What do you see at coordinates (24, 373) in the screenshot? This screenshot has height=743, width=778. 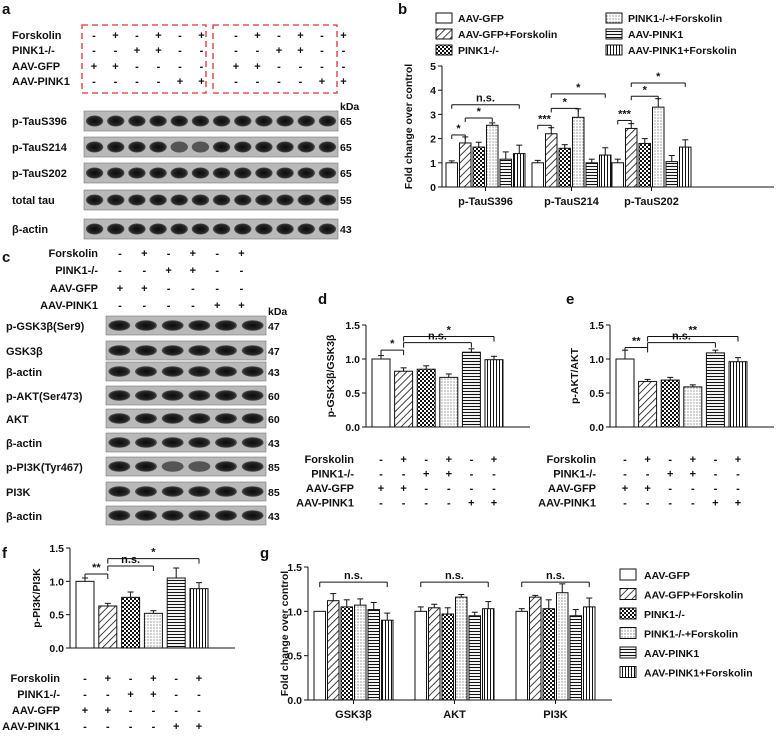 I see `blot-label: β-actin` at bounding box center [24, 373].